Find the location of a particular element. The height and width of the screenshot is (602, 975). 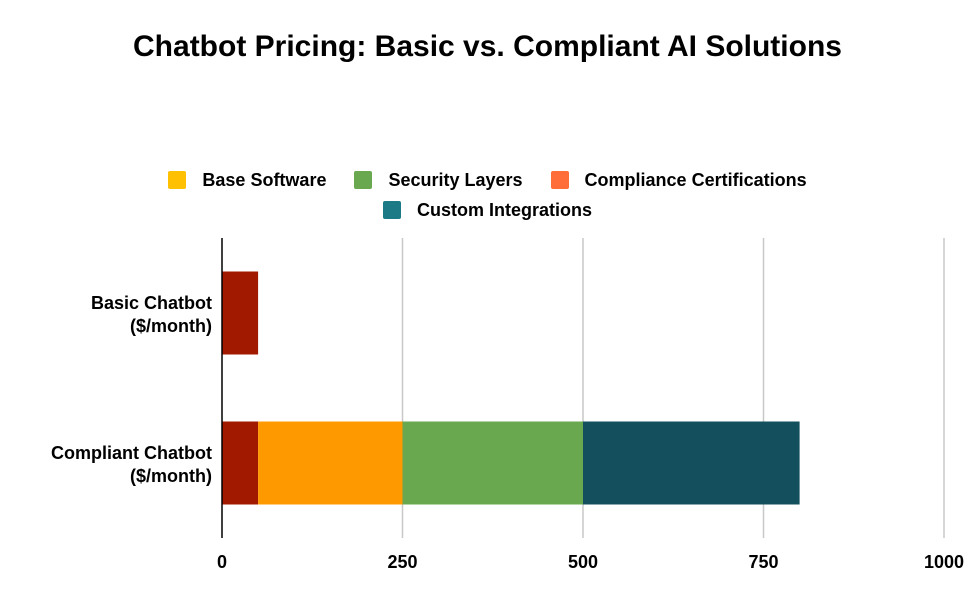

legend-swatch-security-layers is located at coordinates (363, 180).